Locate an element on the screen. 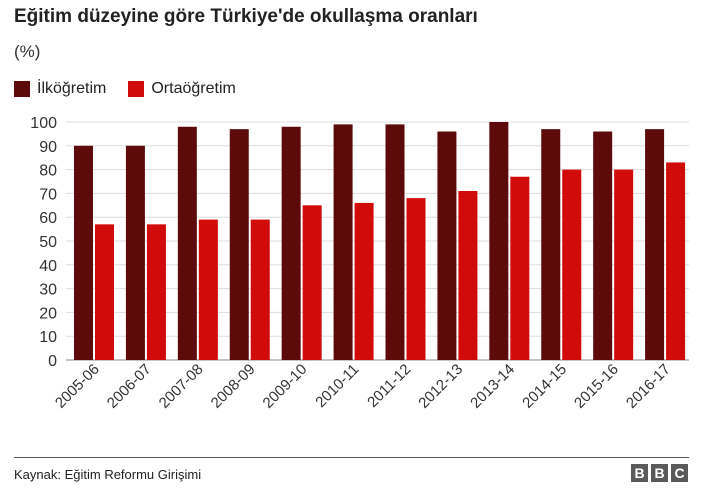  x-tick-label: 2010-11 is located at coordinates (337, 386).